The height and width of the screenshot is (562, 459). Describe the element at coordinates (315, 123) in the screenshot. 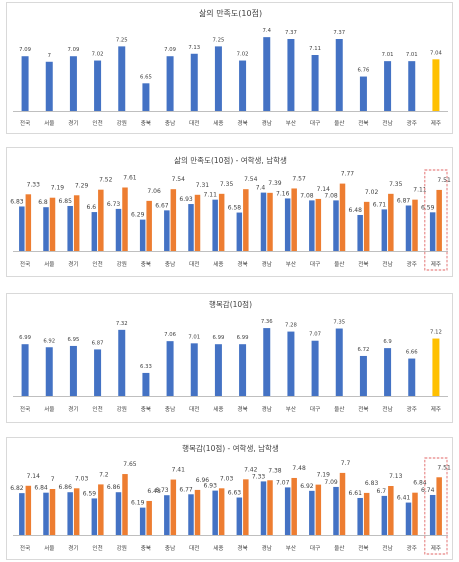

I see `category-label: 대구` at that location.